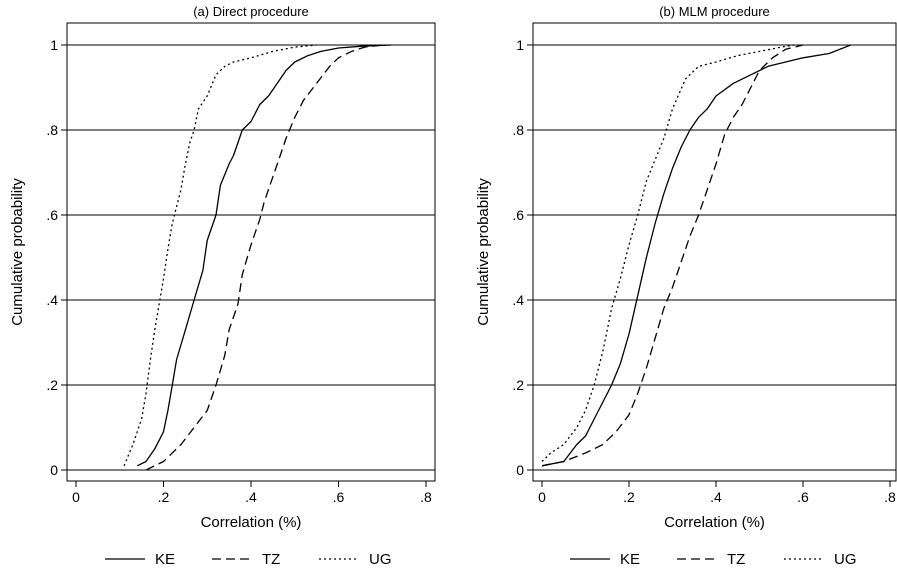 This screenshot has width=897, height=573. What do you see at coordinates (520, 470) in the screenshot?
I see `y-tick-label-1-0: 0` at bounding box center [520, 470].